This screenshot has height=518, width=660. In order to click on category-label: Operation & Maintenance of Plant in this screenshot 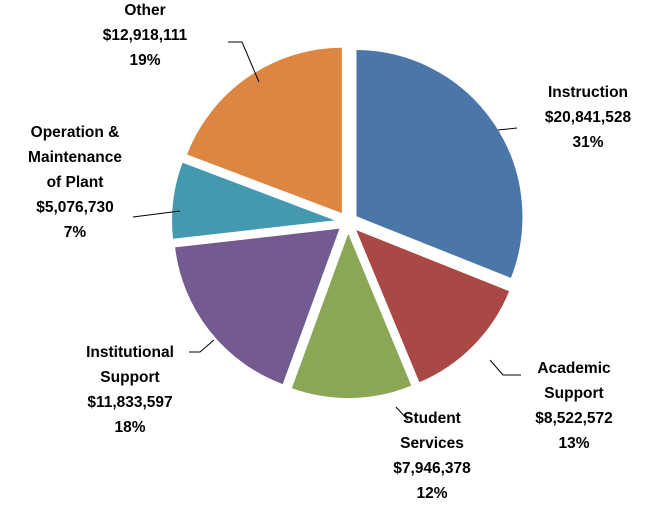, I will do `click(75, 157)`.